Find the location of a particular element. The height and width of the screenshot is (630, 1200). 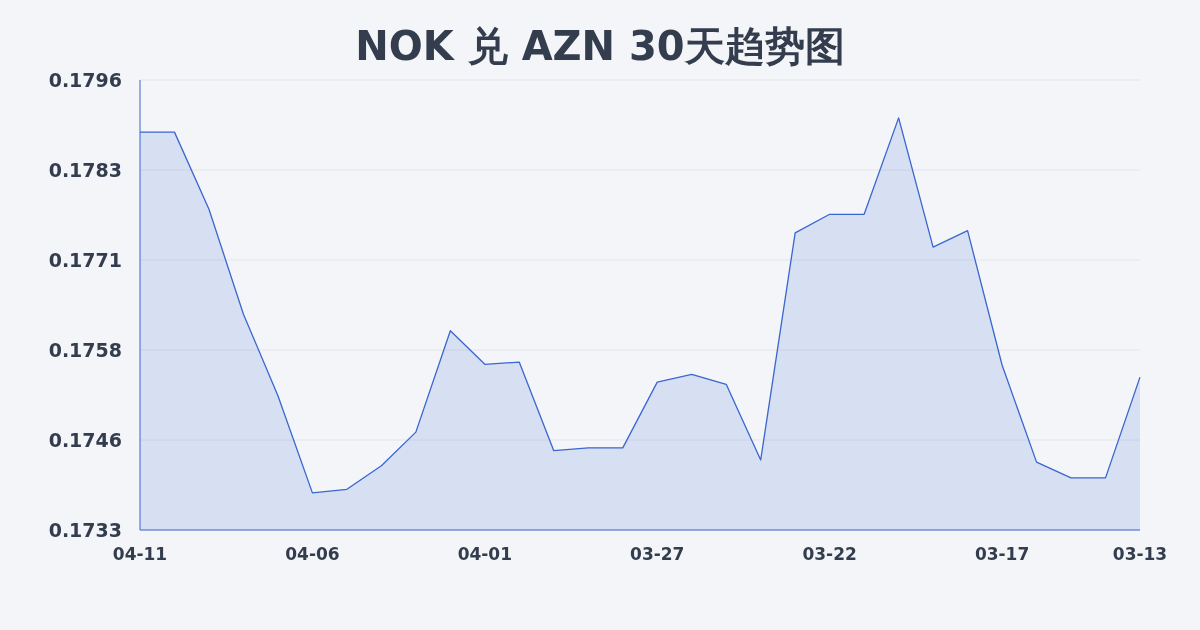

x-tick-label: 04-01 is located at coordinates (485, 554).